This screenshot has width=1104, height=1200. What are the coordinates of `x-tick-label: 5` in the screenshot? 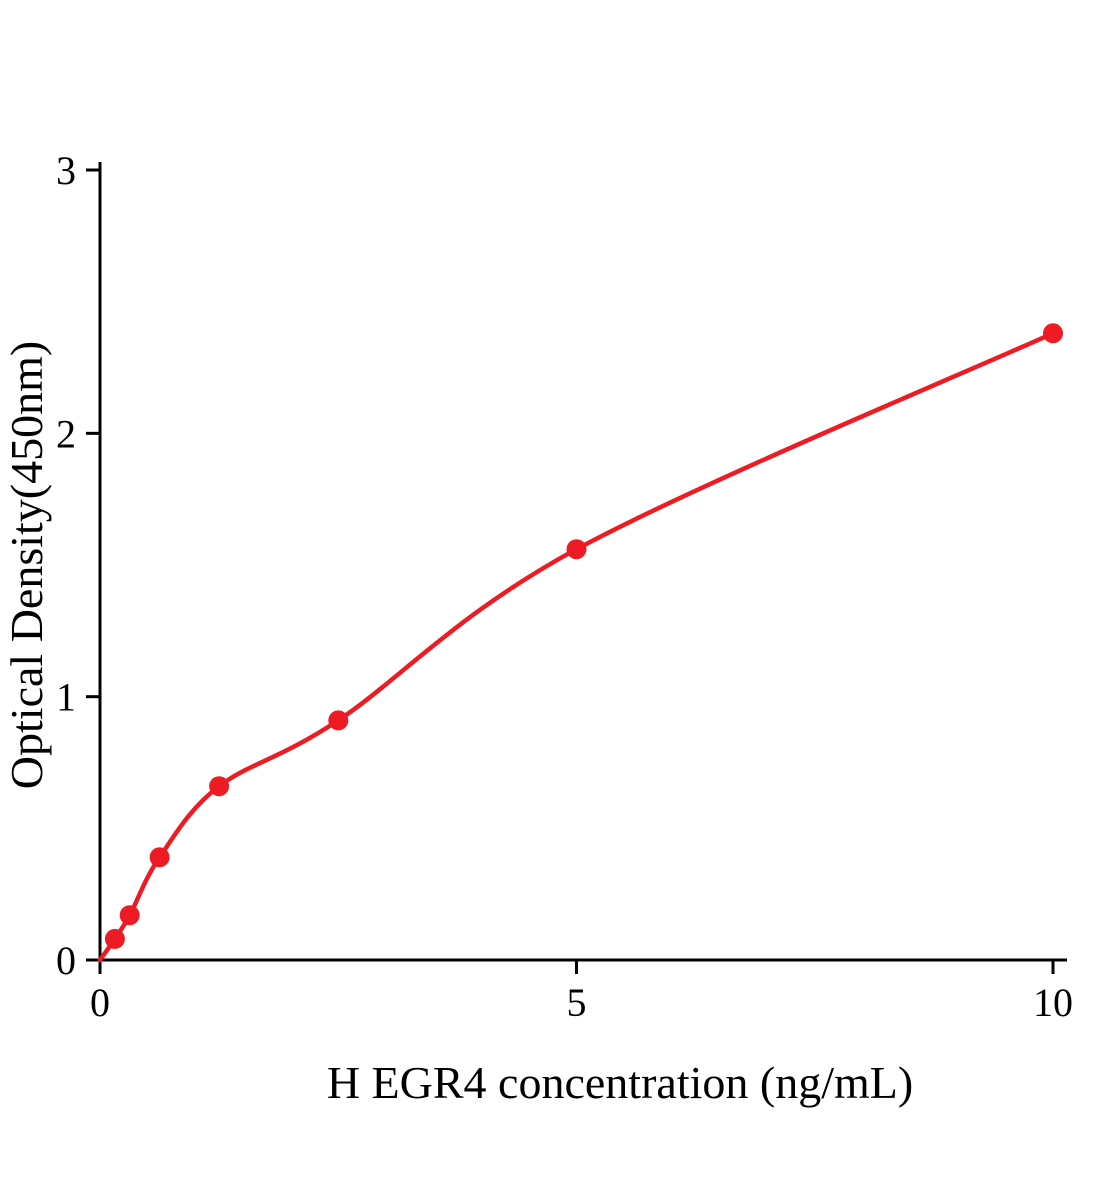 It's located at (577, 1002).